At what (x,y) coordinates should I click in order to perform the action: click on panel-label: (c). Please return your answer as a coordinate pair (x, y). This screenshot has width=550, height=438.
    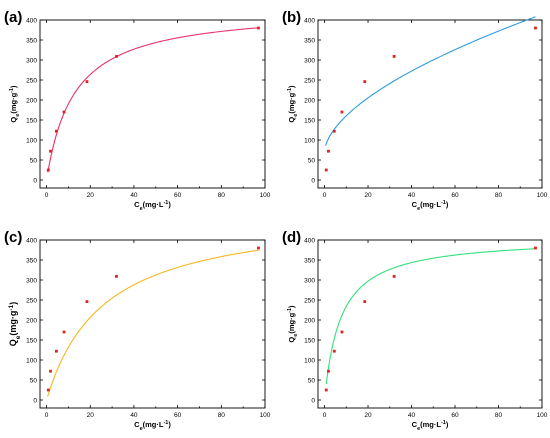
    Looking at the image, I should click on (13, 237).